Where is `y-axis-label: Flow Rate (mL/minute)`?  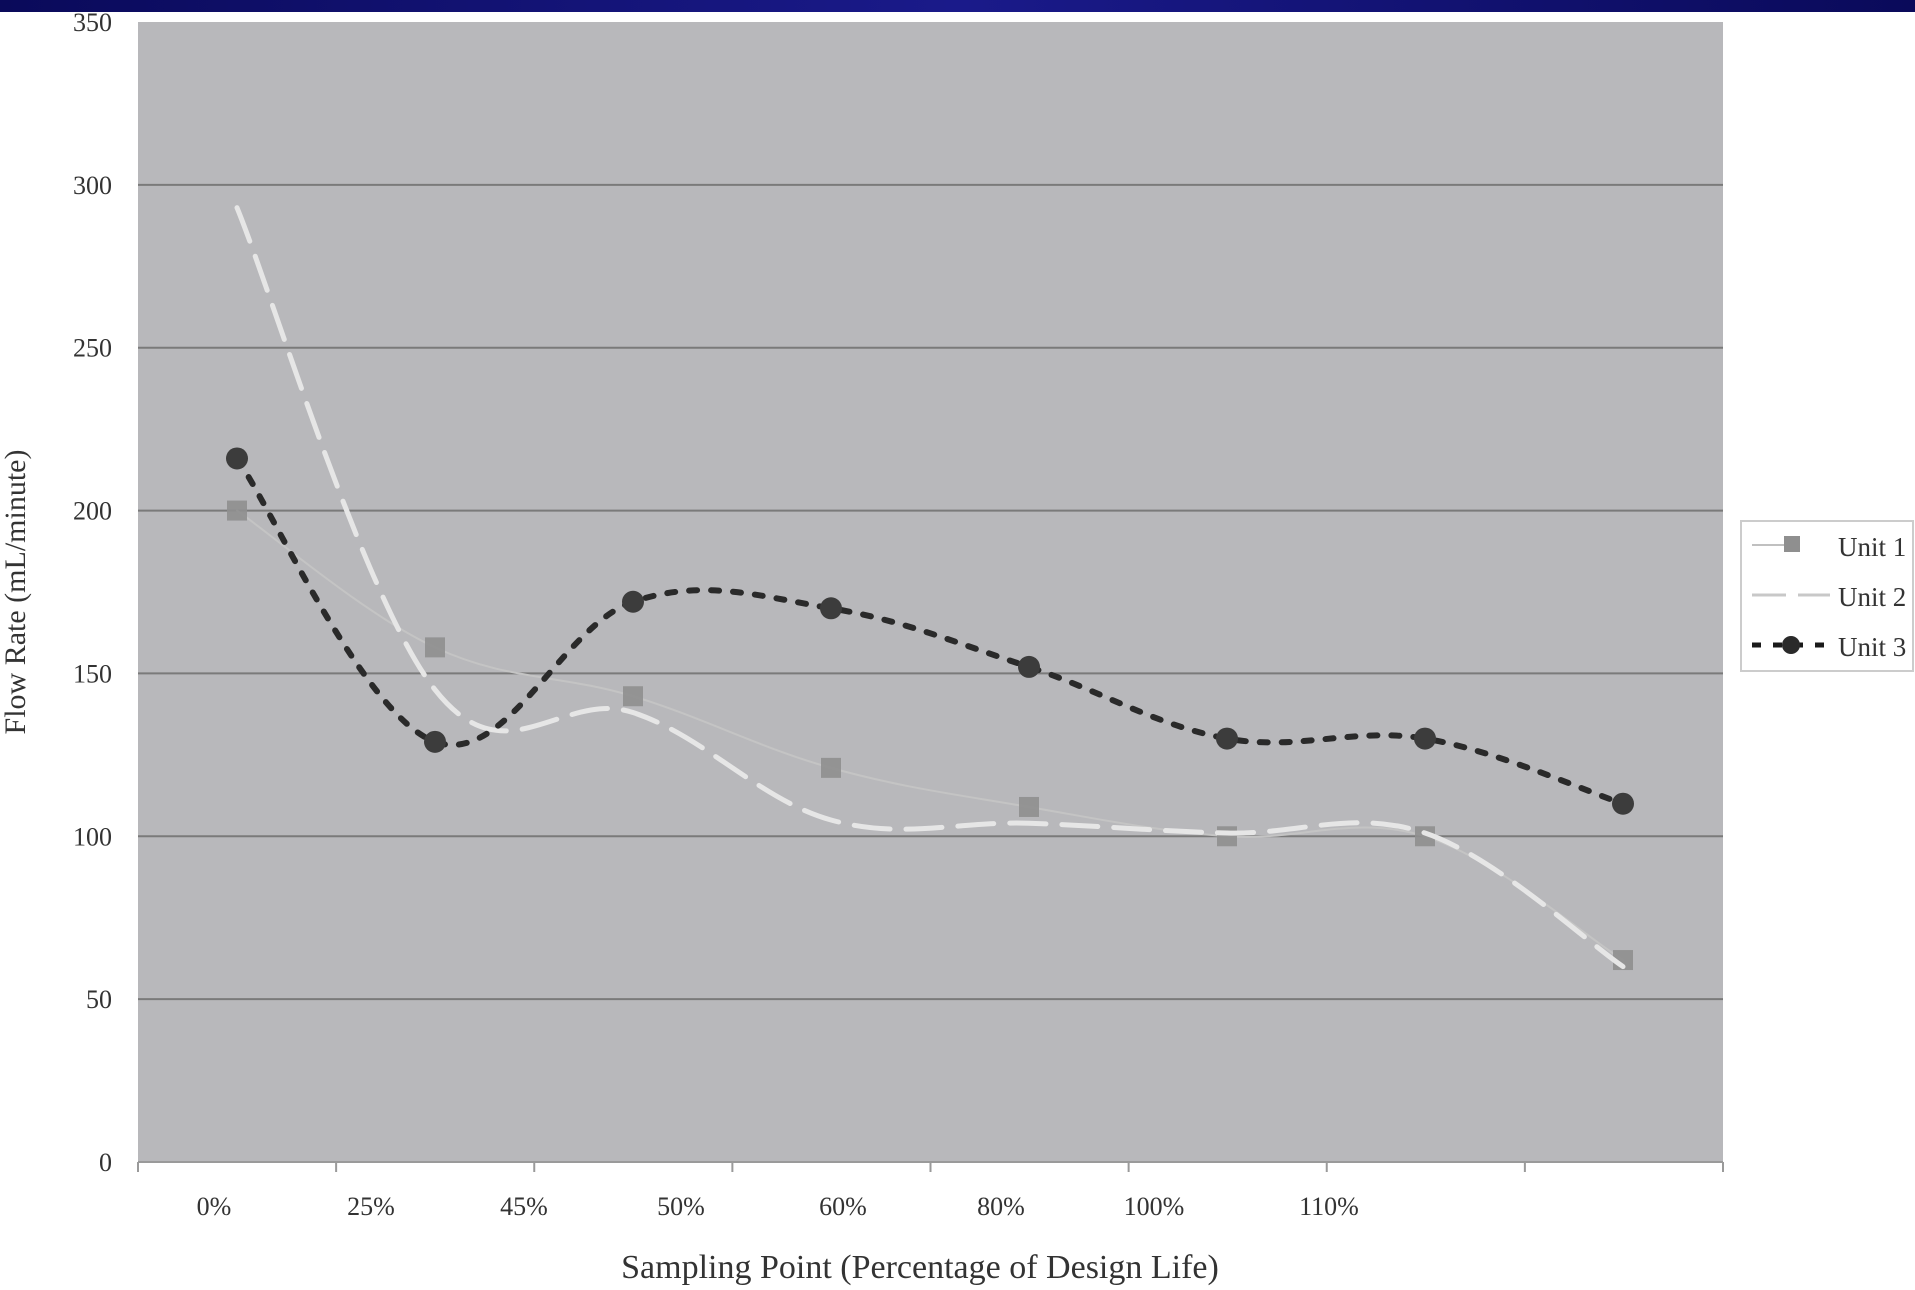
y-axis-label: Flow Rate (mL/minute) is located at coordinates (16, 592).